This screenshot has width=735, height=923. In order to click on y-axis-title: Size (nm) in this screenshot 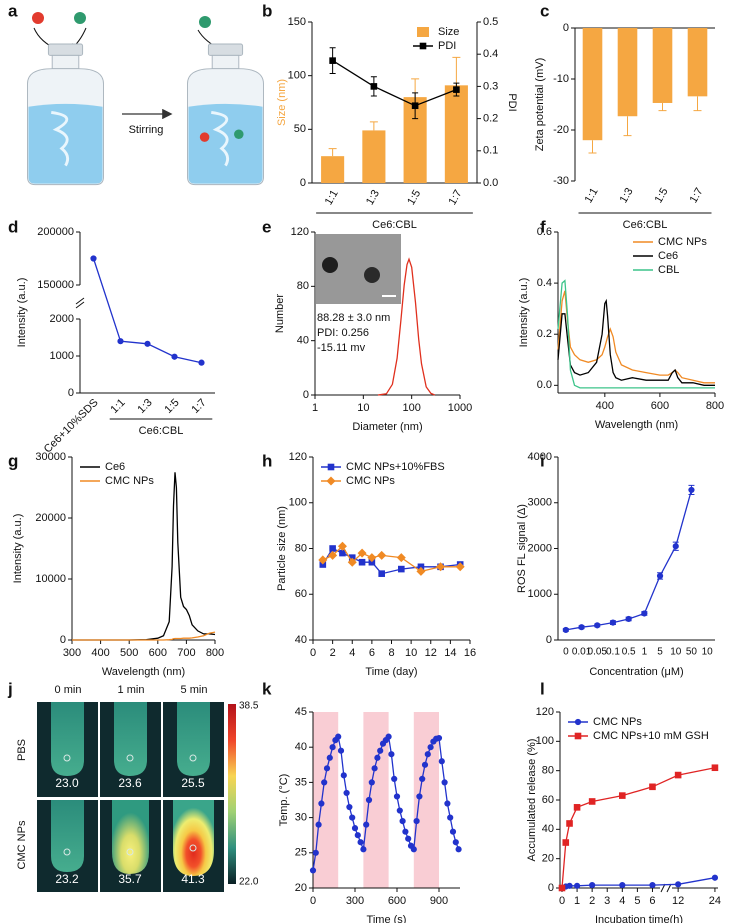, I will do `click(282, 102)`.